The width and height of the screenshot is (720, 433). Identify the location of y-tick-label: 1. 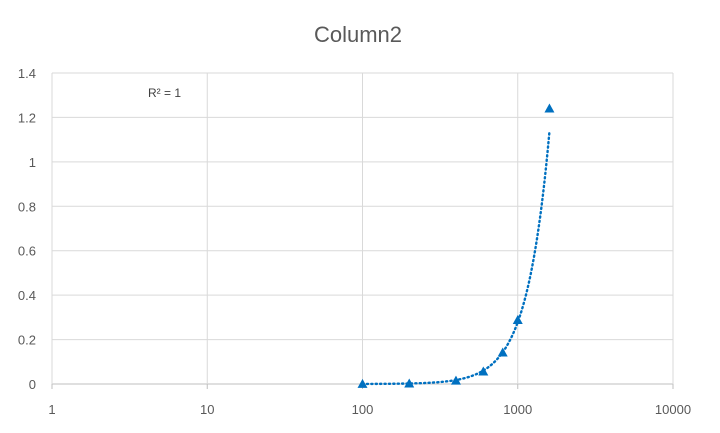
(32, 162).